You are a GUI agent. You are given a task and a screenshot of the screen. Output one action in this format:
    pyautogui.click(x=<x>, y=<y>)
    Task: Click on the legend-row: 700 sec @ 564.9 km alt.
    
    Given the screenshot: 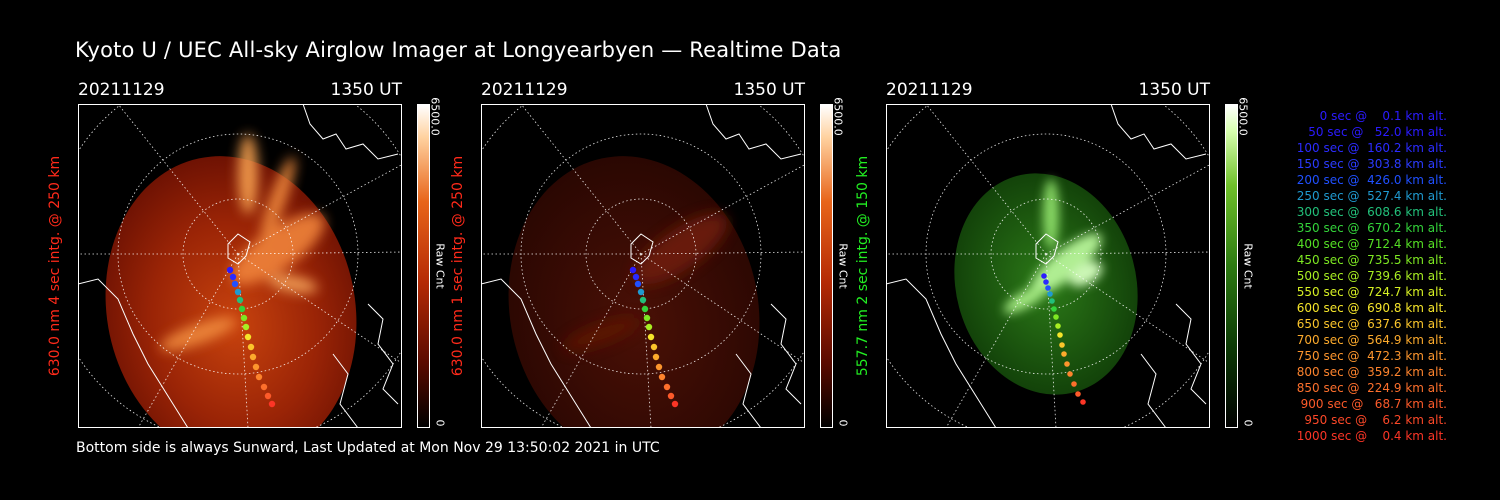 What is the action you would take?
    pyautogui.click(x=1369, y=340)
    